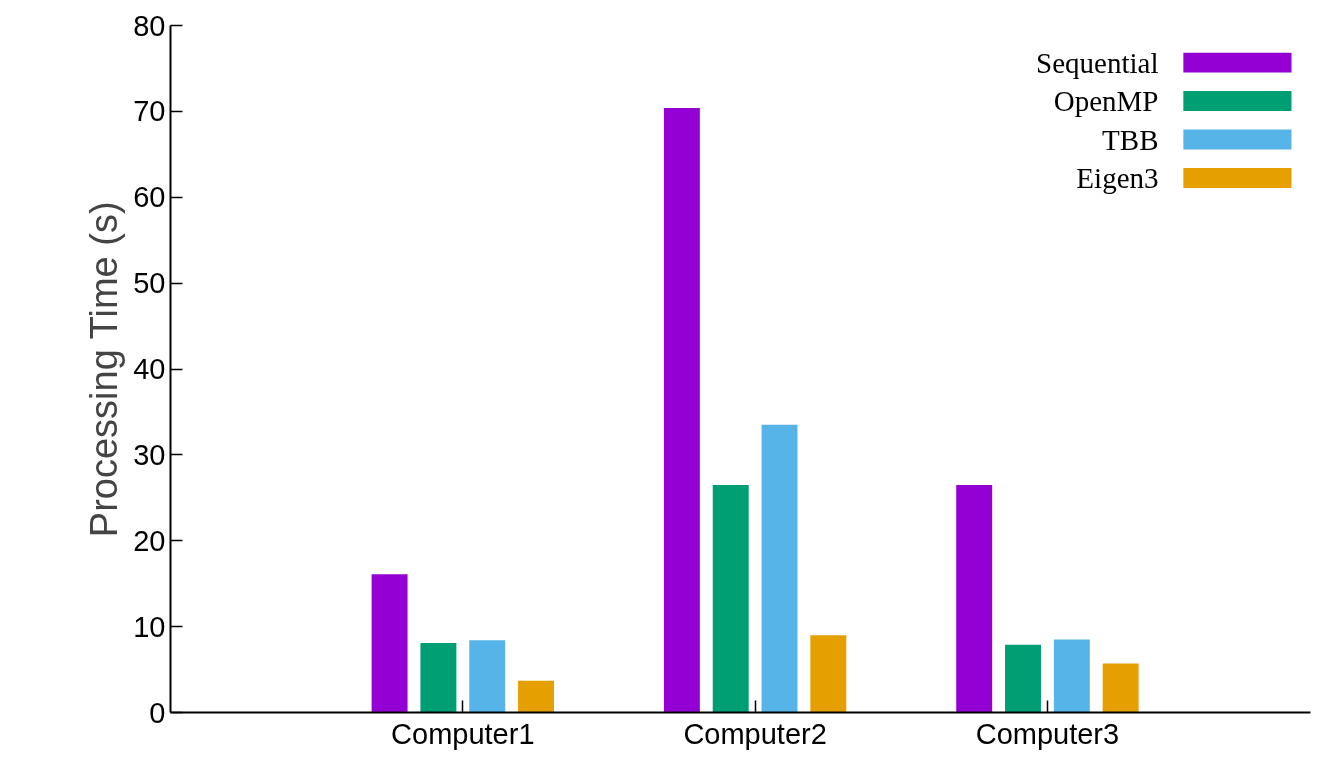  I want to click on y-tick-label: 70, so click(149, 111).